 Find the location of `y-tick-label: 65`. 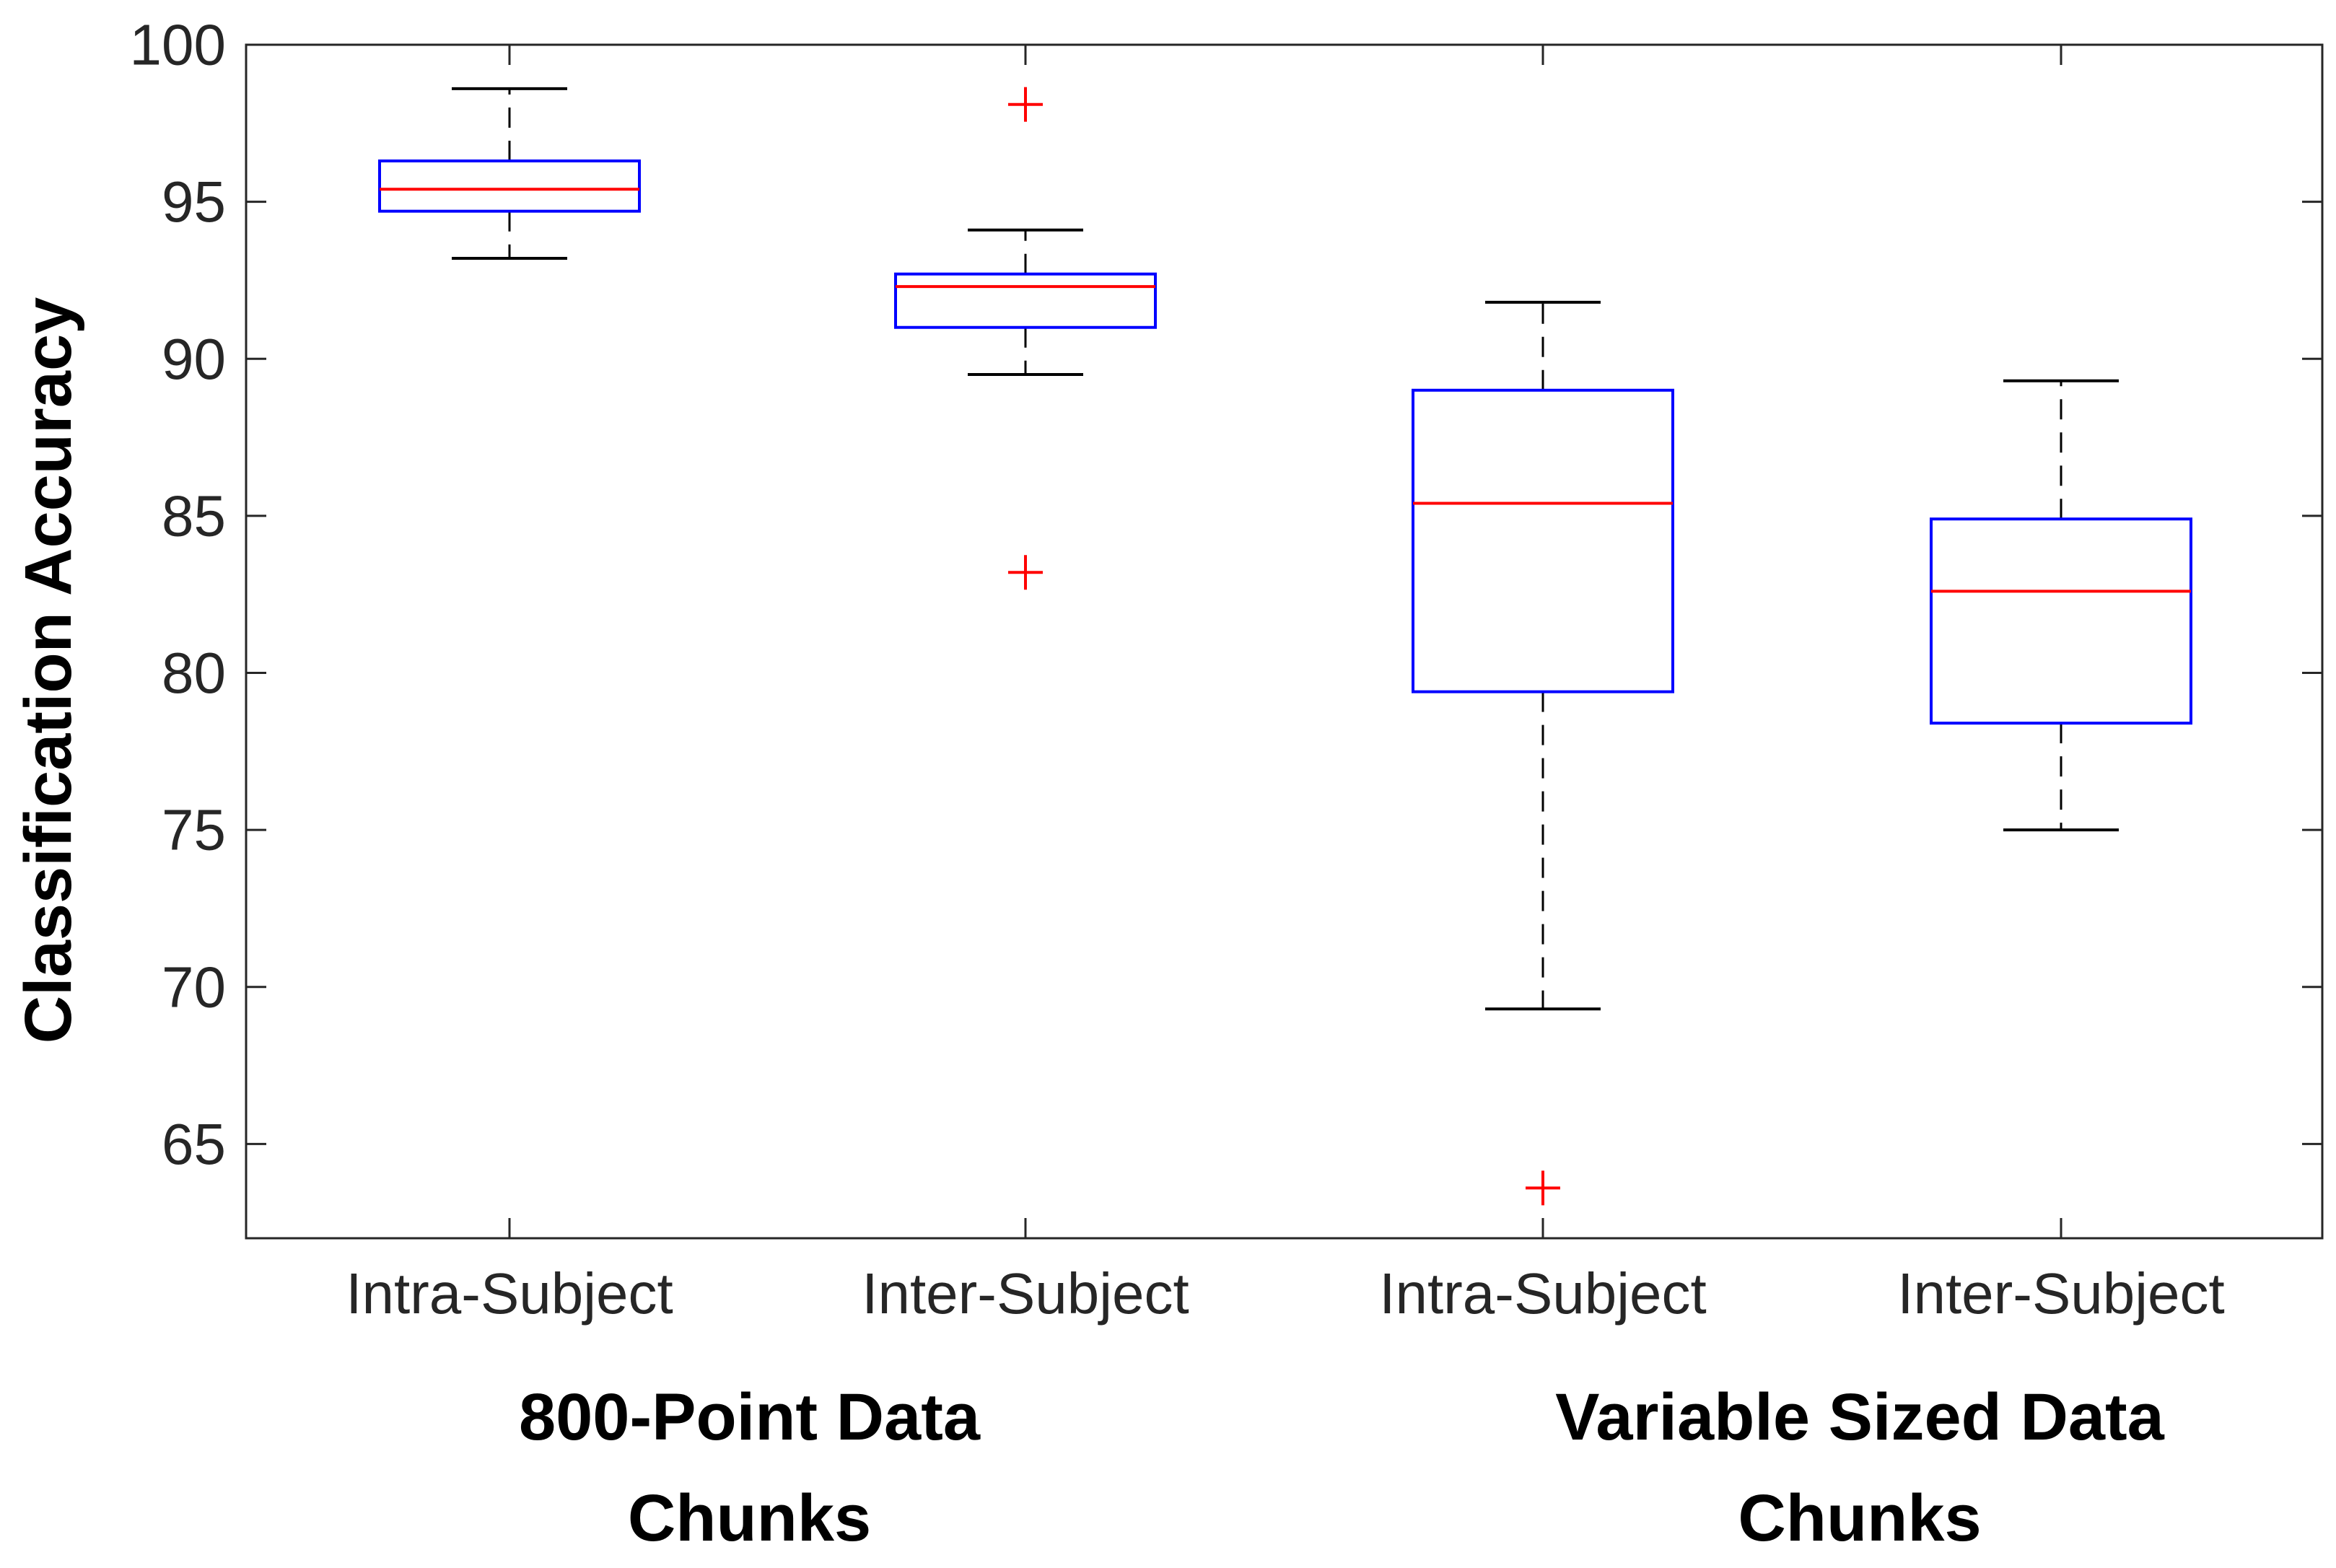

y-tick-label: 65 is located at coordinates (194, 1144).